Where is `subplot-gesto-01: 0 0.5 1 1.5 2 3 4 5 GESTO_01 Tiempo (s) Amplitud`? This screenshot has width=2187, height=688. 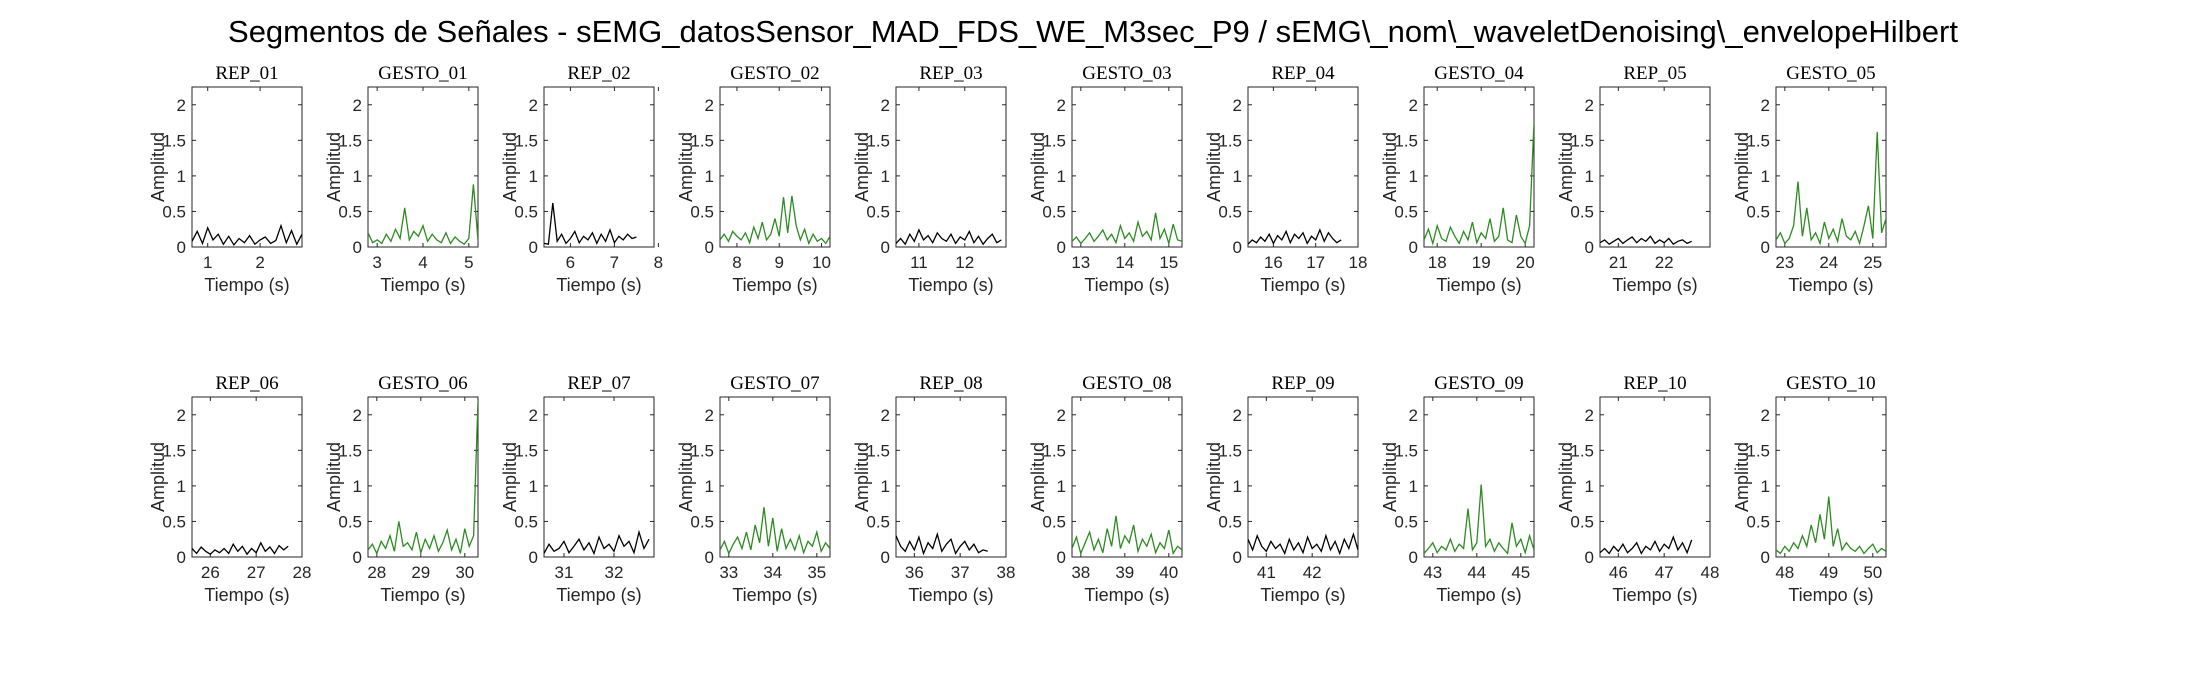 subplot-gesto-01: 0 0.5 1 1.5 2 3 4 5 GESTO_01 Tiempo (s) Amplitud is located at coordinates (401, 179).